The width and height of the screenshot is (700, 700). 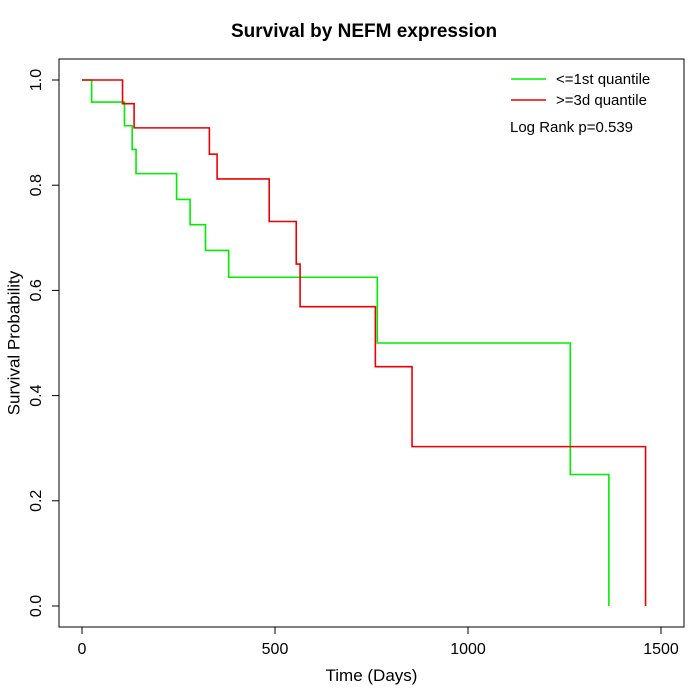 I want to click on x-axis-label: Time (Days), so click(x=372, y=675).